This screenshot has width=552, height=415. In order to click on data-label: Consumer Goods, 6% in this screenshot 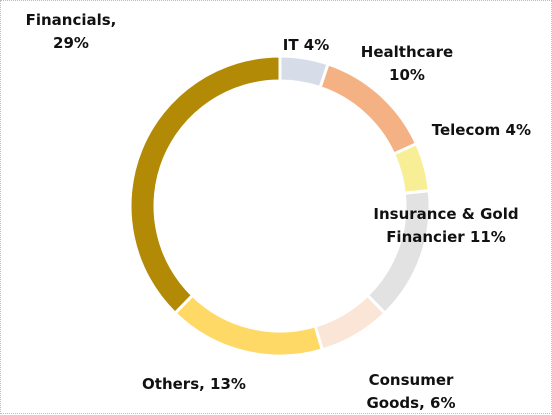, I will do `click(411, 391)`.